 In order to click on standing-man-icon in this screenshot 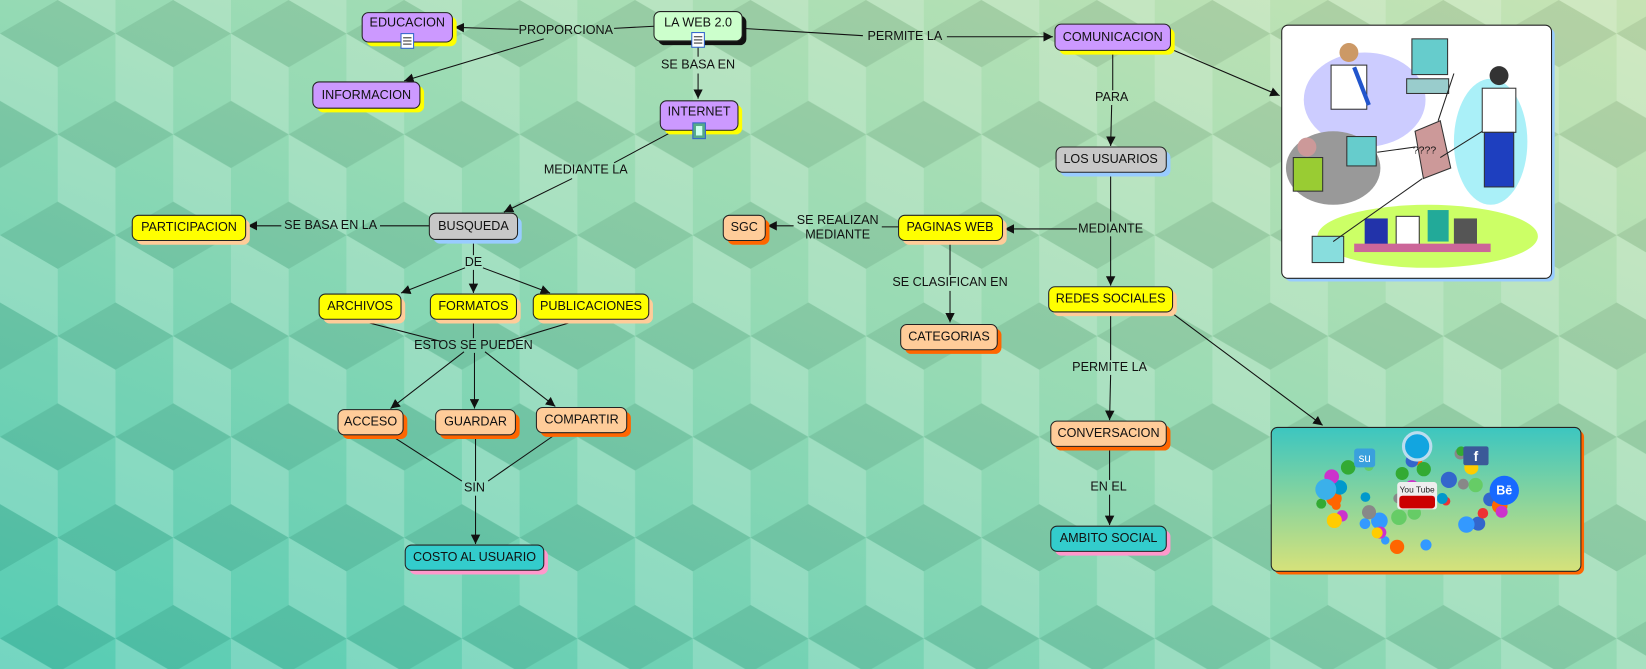, I will do `click(1499, 127)`.